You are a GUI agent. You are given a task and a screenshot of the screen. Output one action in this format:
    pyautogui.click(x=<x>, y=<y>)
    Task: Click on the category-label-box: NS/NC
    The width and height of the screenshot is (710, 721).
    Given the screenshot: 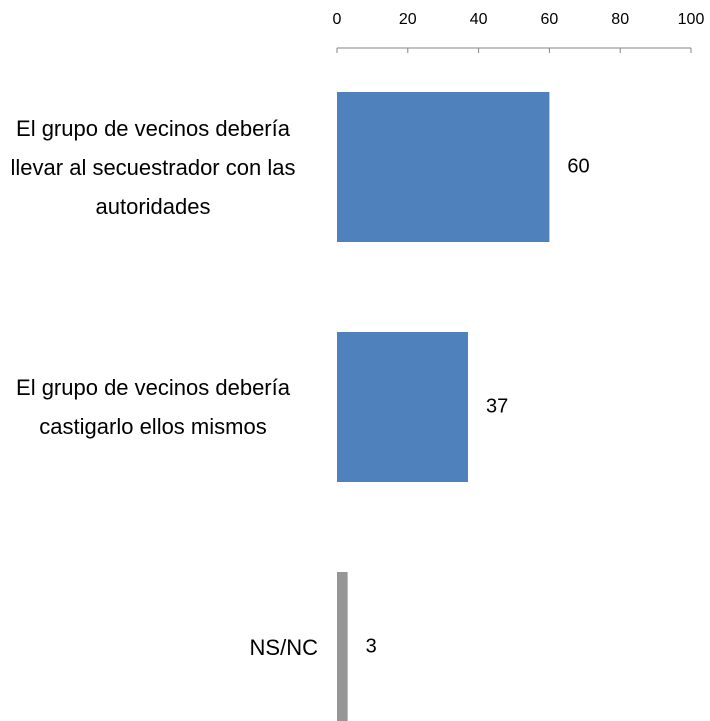 What is the action you would take?
    pyautogui.click(x=159, y=629)
    